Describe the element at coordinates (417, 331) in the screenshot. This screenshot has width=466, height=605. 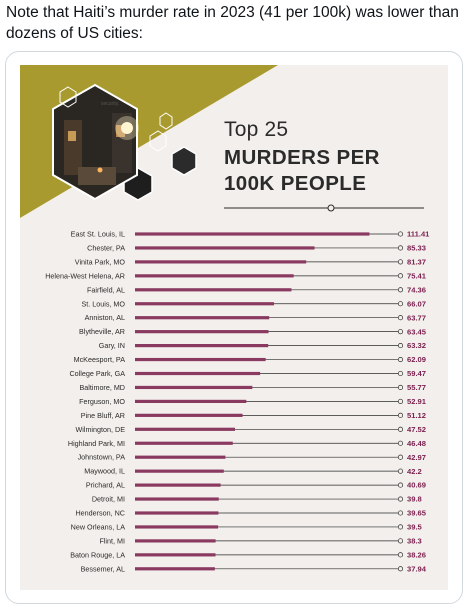
I see `value-label: 63.45` at that location.